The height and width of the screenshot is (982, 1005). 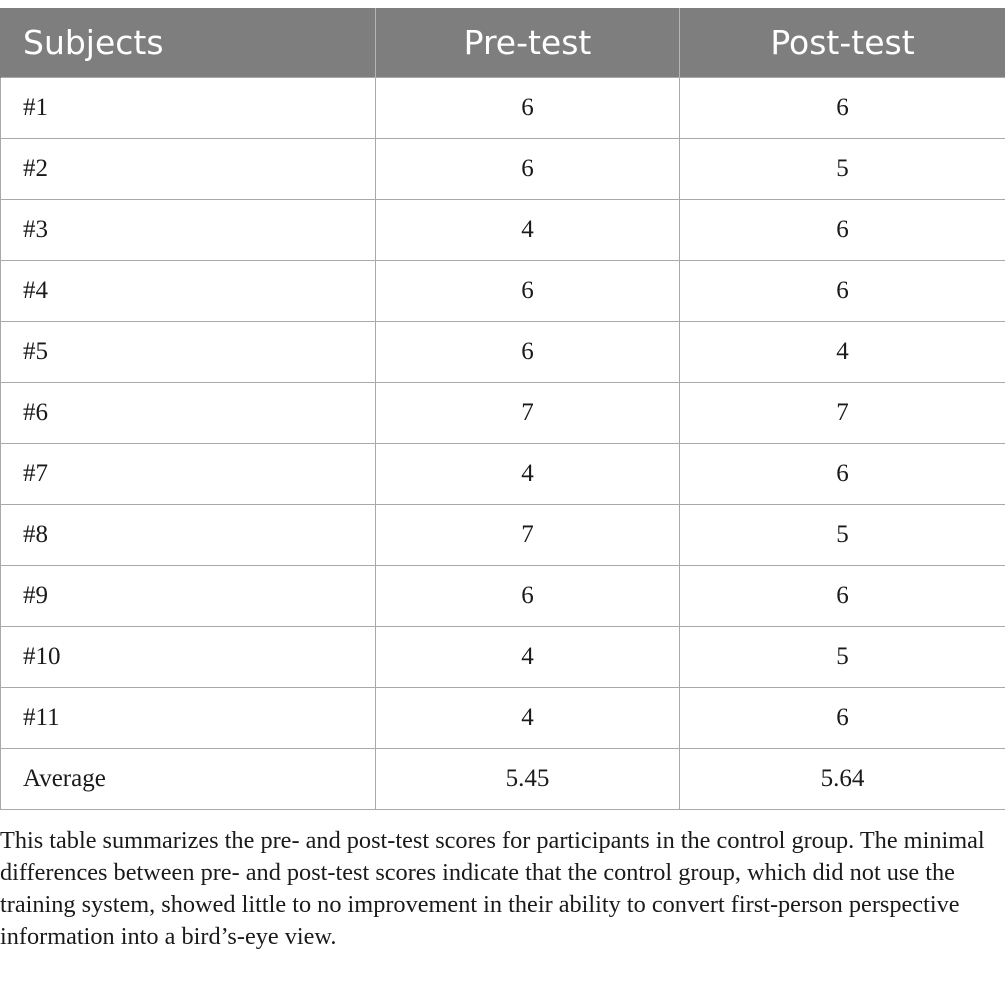 I want to click on table-row: #8 7 5, so click(x=502, y=535).